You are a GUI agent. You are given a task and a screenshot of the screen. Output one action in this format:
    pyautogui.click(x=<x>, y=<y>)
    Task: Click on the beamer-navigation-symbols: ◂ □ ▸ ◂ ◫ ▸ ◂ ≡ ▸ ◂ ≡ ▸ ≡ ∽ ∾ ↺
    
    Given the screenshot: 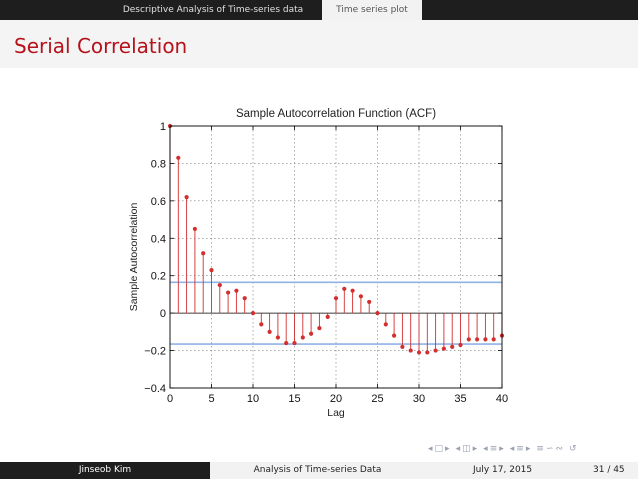 What is the action you would take?
    pyautogui.click(x=503, y=449)
    